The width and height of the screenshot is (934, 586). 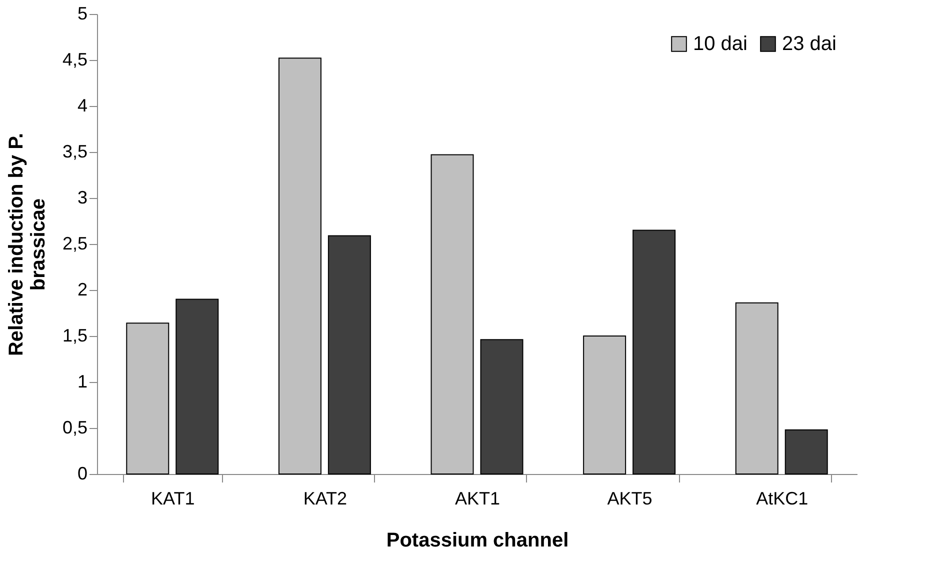 I want to click on y-tick-label: 3, so click(x=82, y=198).